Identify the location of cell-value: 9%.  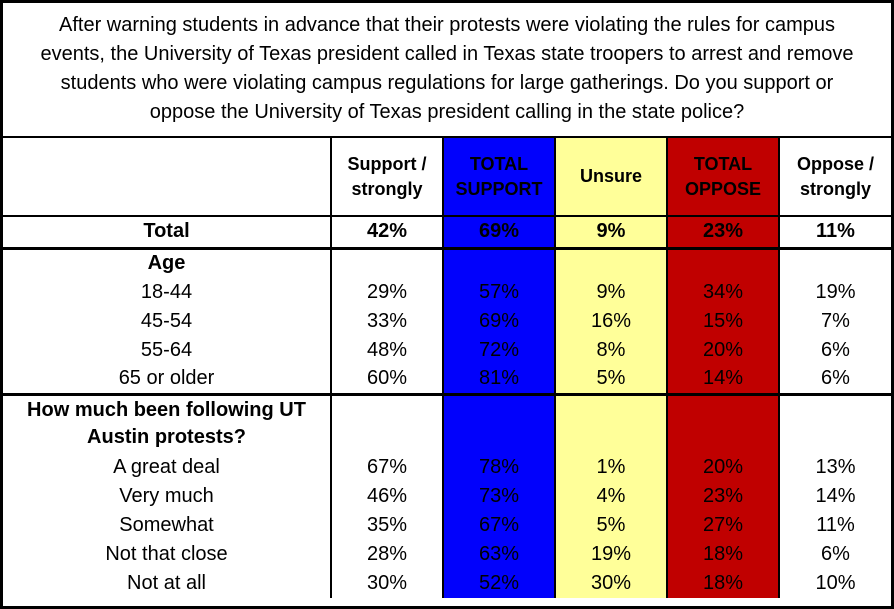
(611, 292).